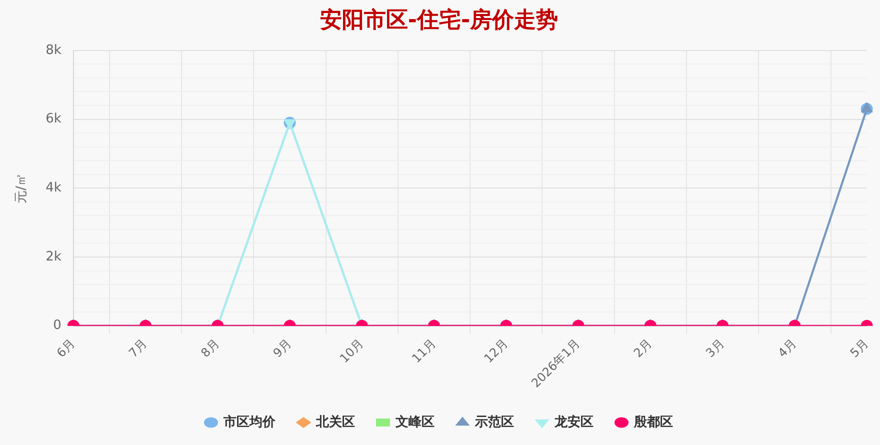 The image size is (880, 445). What do you see at coordinates (54, 188) in the screenshot?
I see `y-tick-label: 4k` at bounding box center [54, 188].